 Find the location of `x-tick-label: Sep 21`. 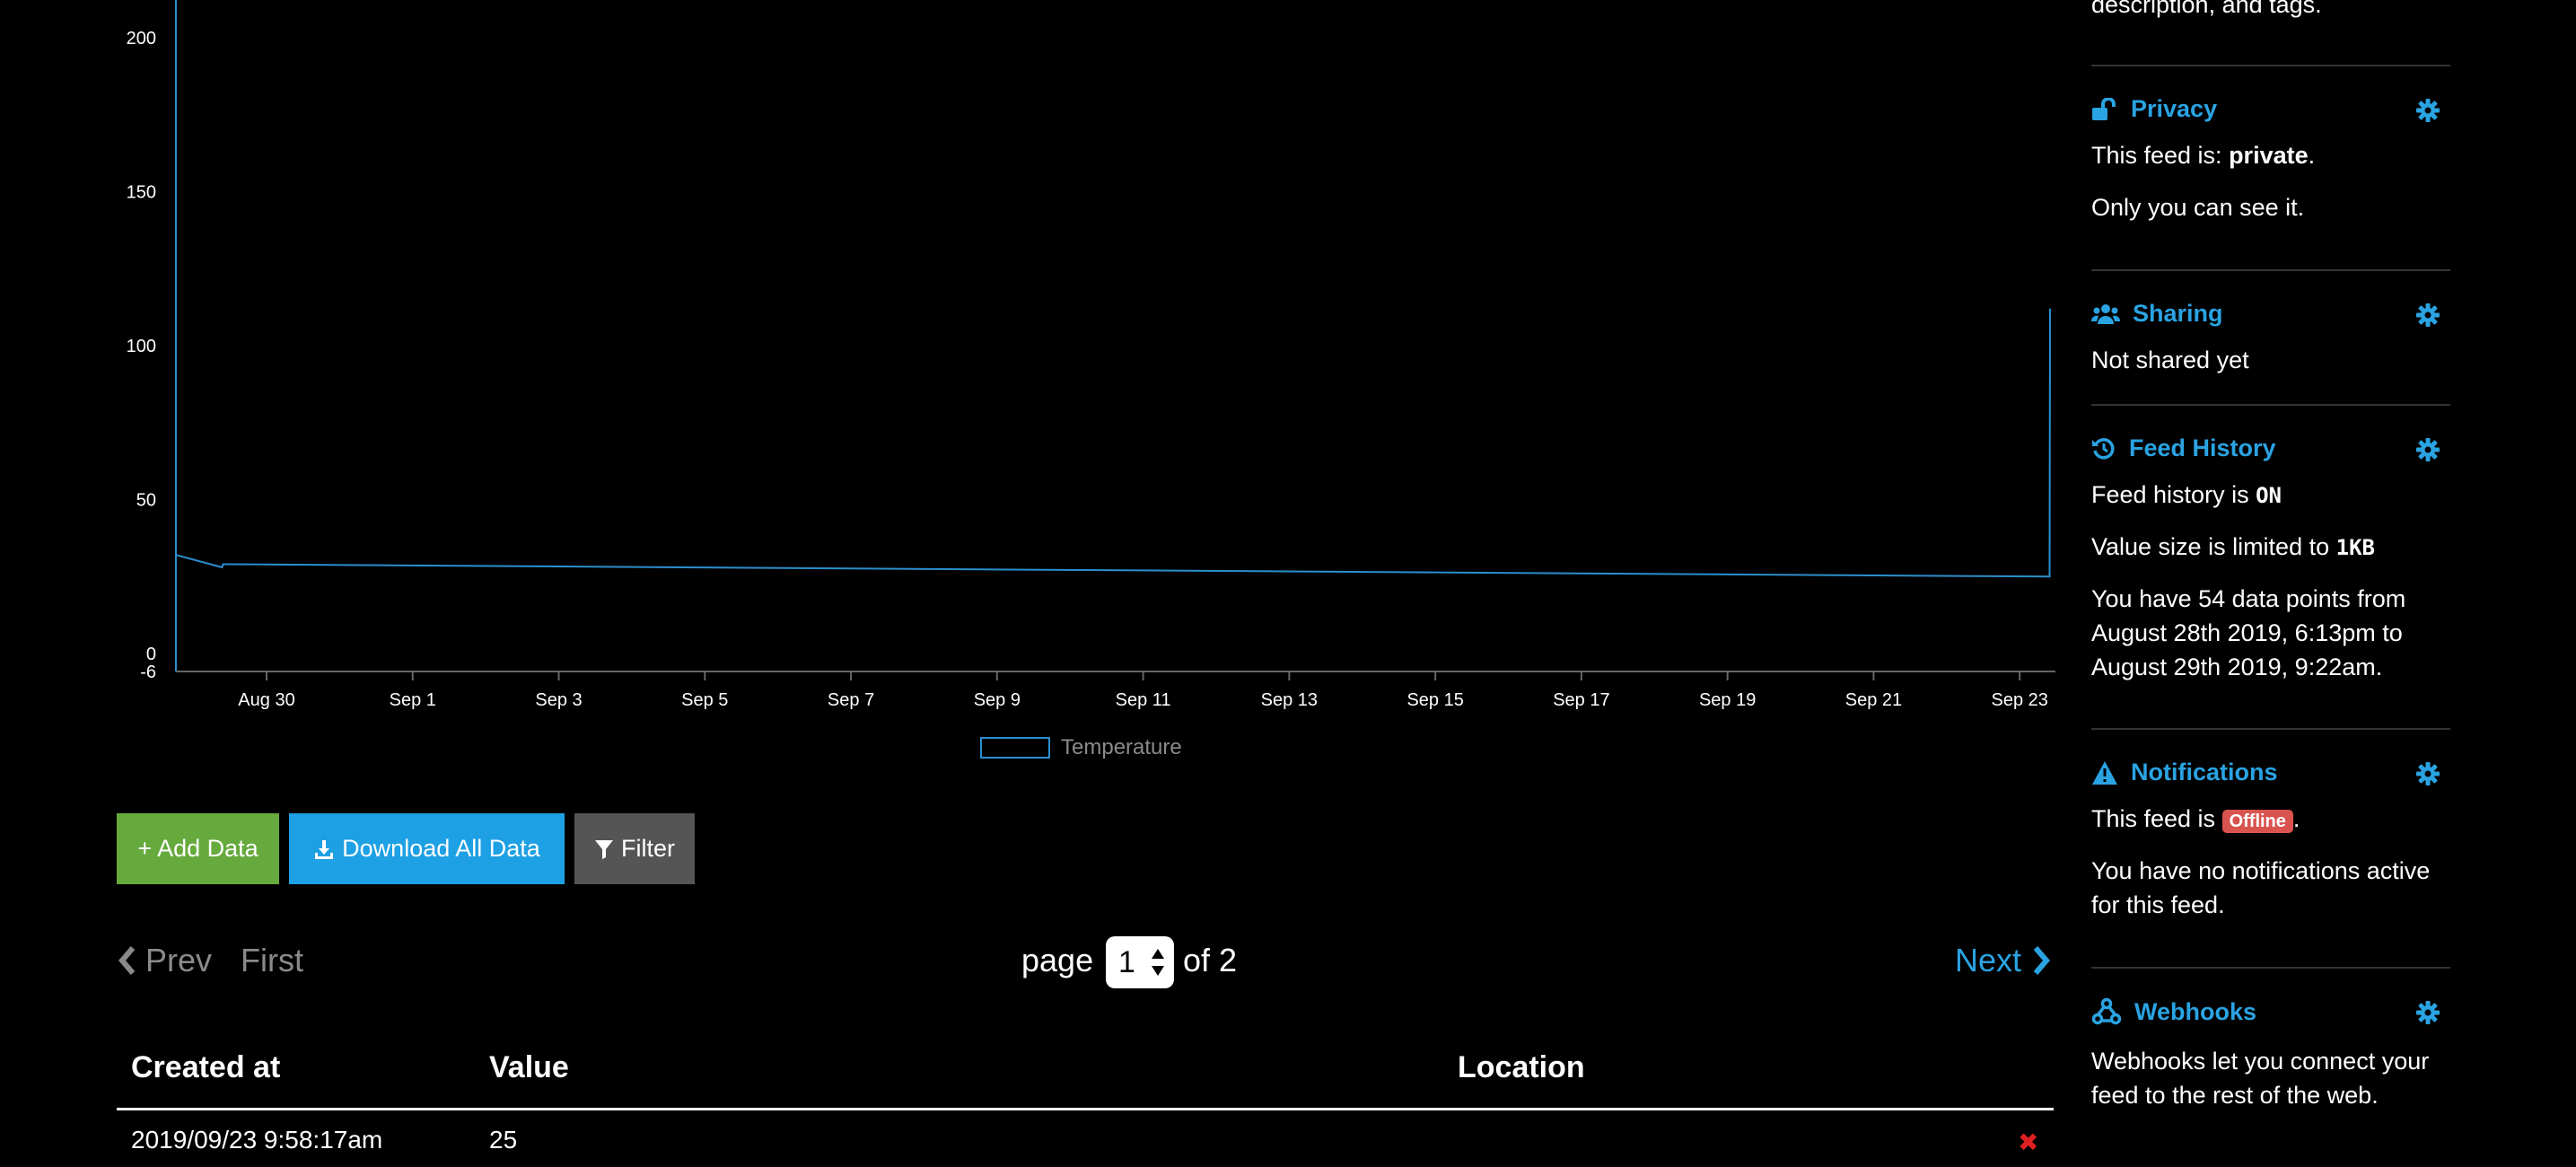

x-tick-label: Sep 21 is located at coordinates (1874, 700).